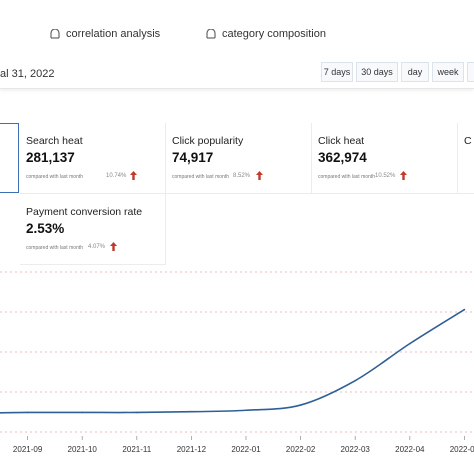 The image size is (474, 474). What do you see at coordinates (50, 157) in the screenshot?
I see `metric-value: 281,137` at bounding box center [50, 157].